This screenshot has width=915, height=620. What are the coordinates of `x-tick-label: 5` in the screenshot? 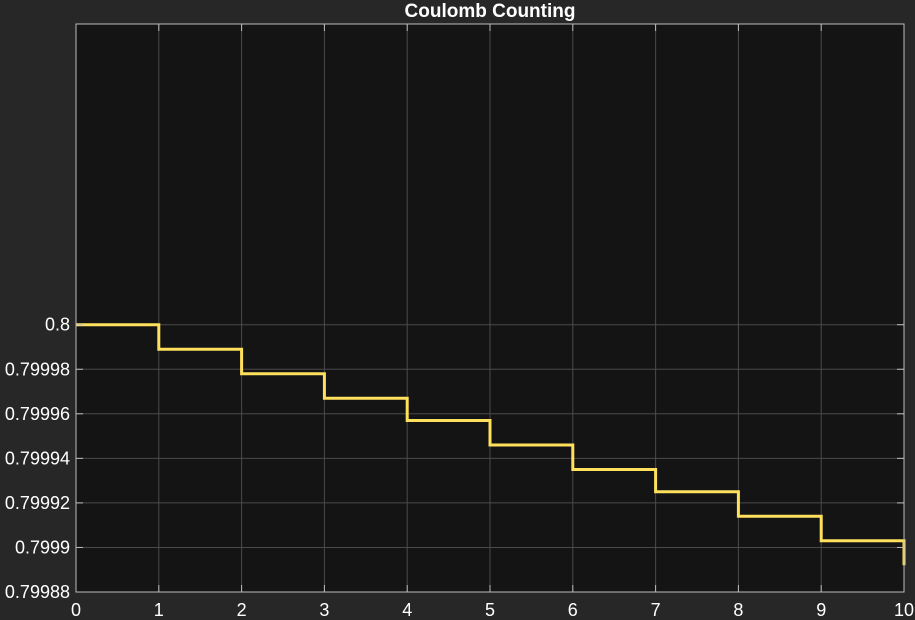 It's located at (490, 610).